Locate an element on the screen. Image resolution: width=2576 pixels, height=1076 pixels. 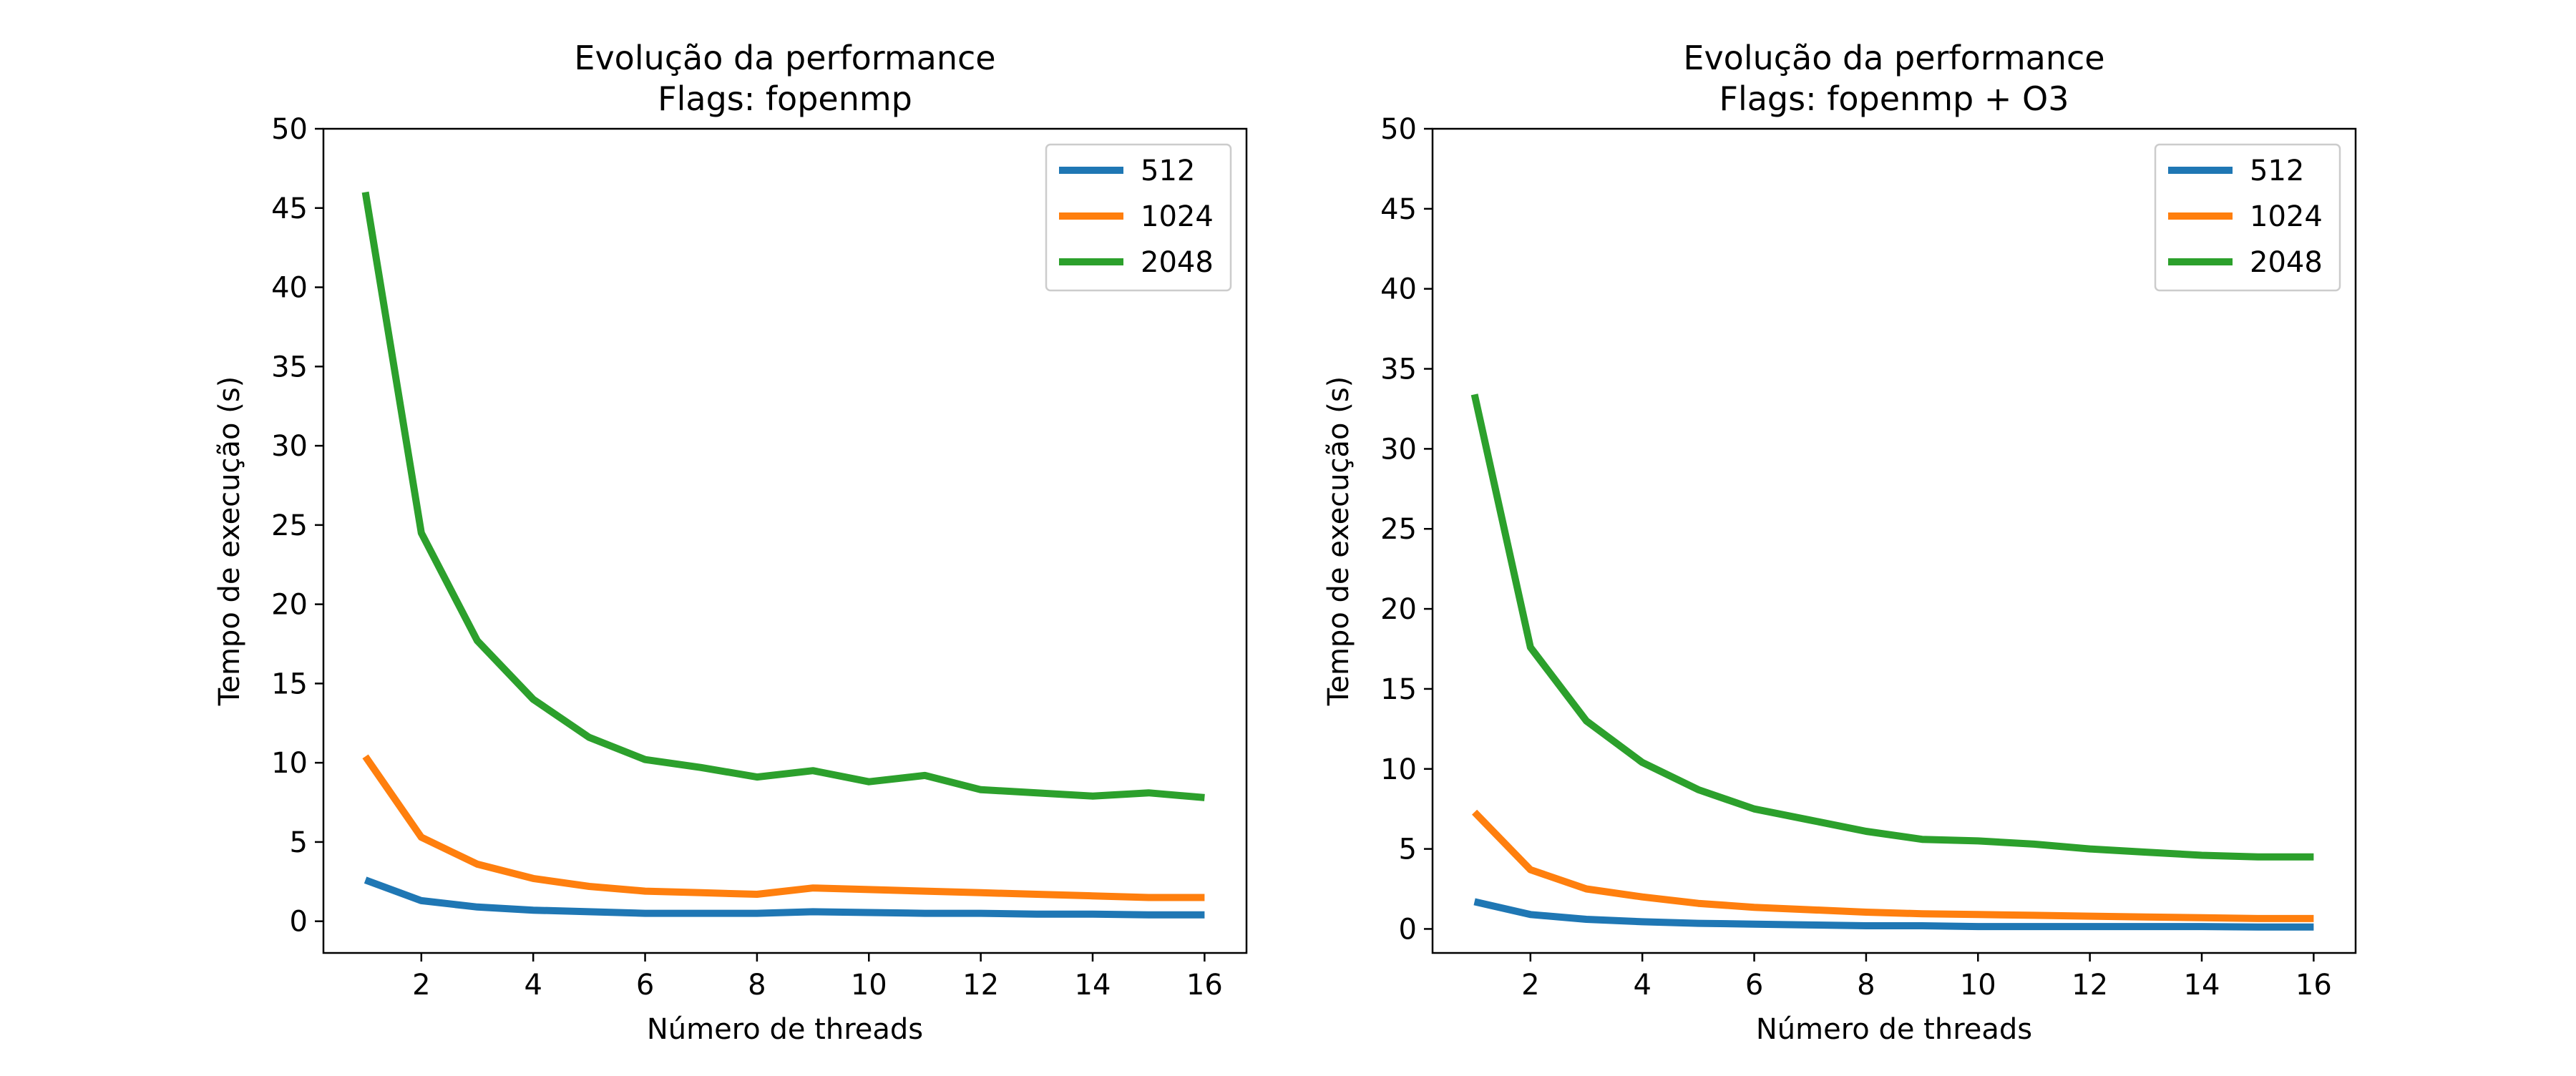
chart-title-line-2: Flags: fopenmp is located at coordinates (785, 99).